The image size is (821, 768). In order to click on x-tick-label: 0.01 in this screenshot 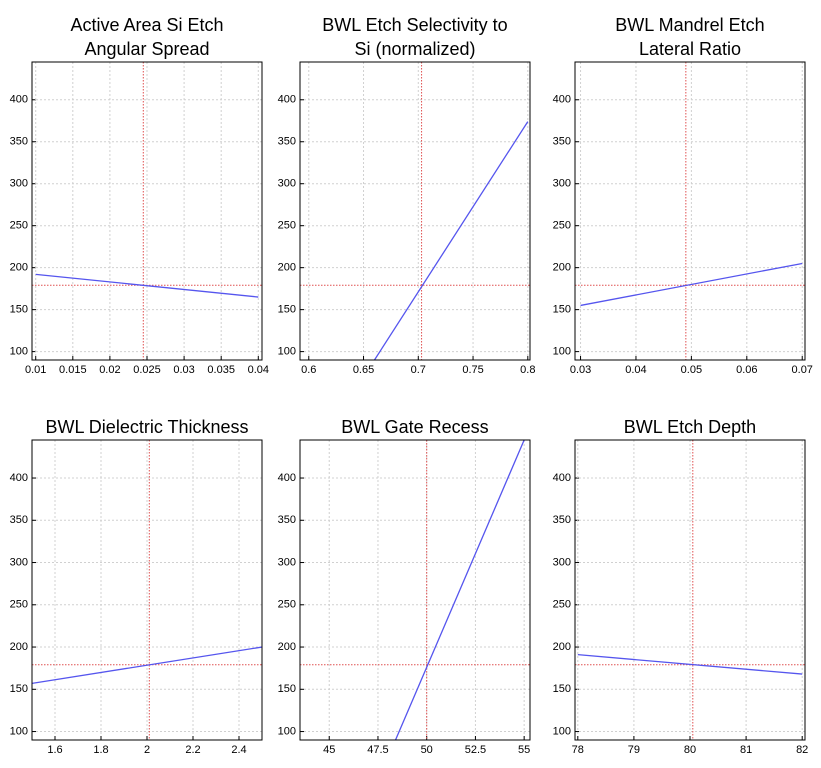, I will do `click(35, 370)`.